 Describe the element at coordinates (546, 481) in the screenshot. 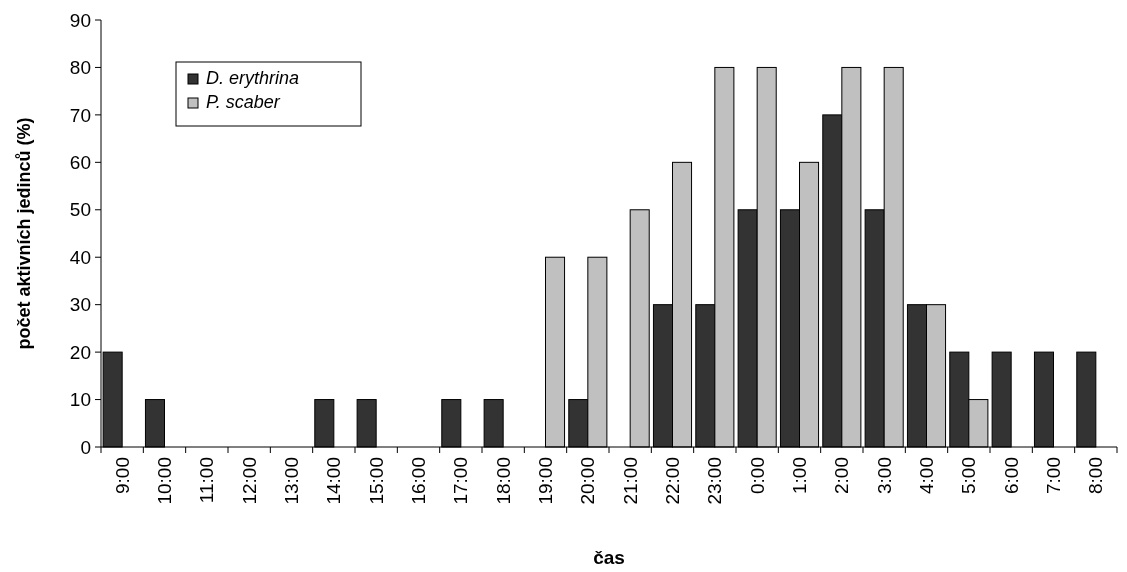

I see `x-tick-label: 19:00` at that location.